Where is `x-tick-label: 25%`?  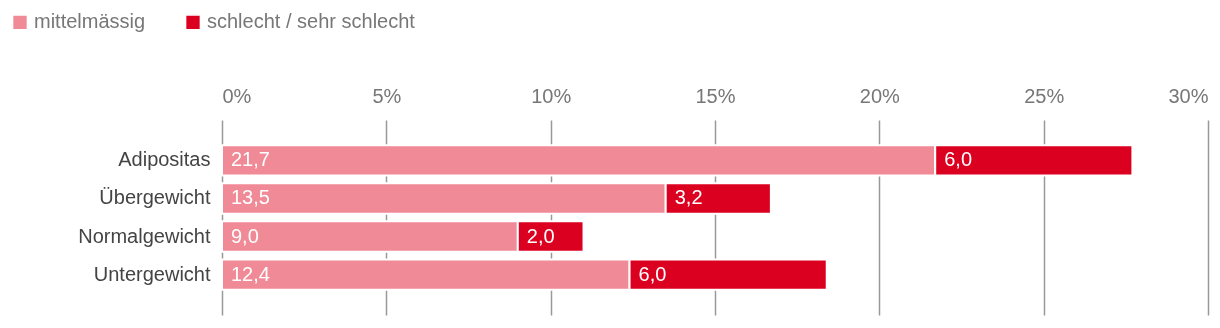
x-tick-label: 25% is located at coordinates (1044, 95).